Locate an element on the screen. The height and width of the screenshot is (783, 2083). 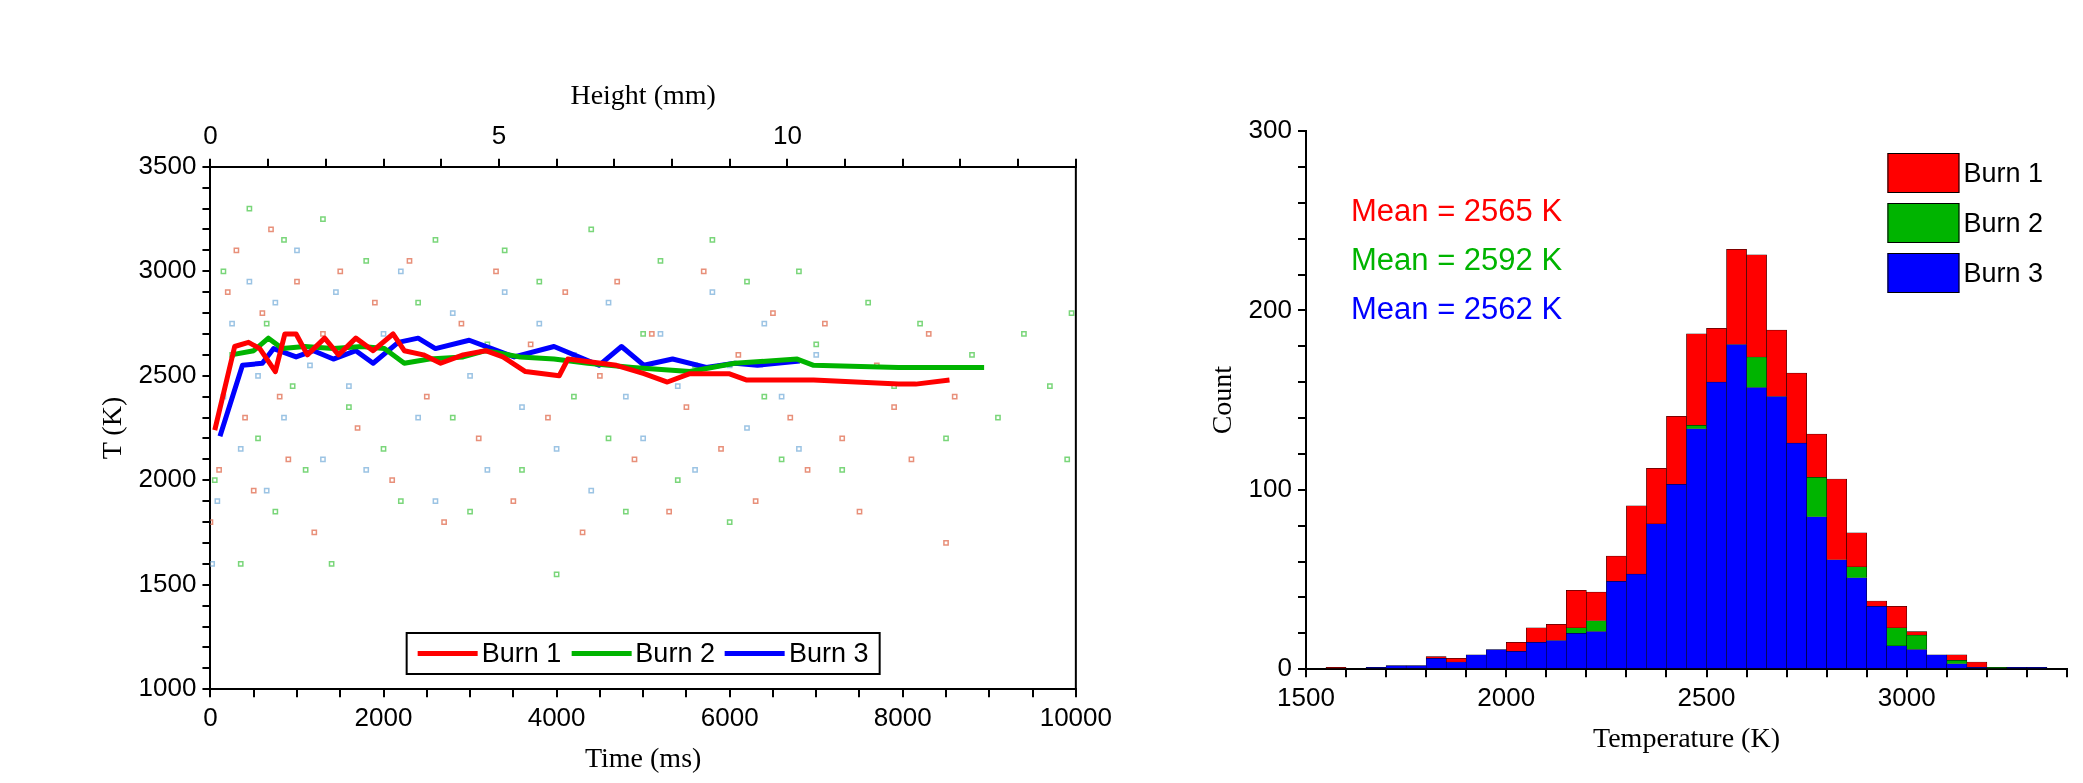
y-tick-label: 1000 is located at coordinates (167, 687).